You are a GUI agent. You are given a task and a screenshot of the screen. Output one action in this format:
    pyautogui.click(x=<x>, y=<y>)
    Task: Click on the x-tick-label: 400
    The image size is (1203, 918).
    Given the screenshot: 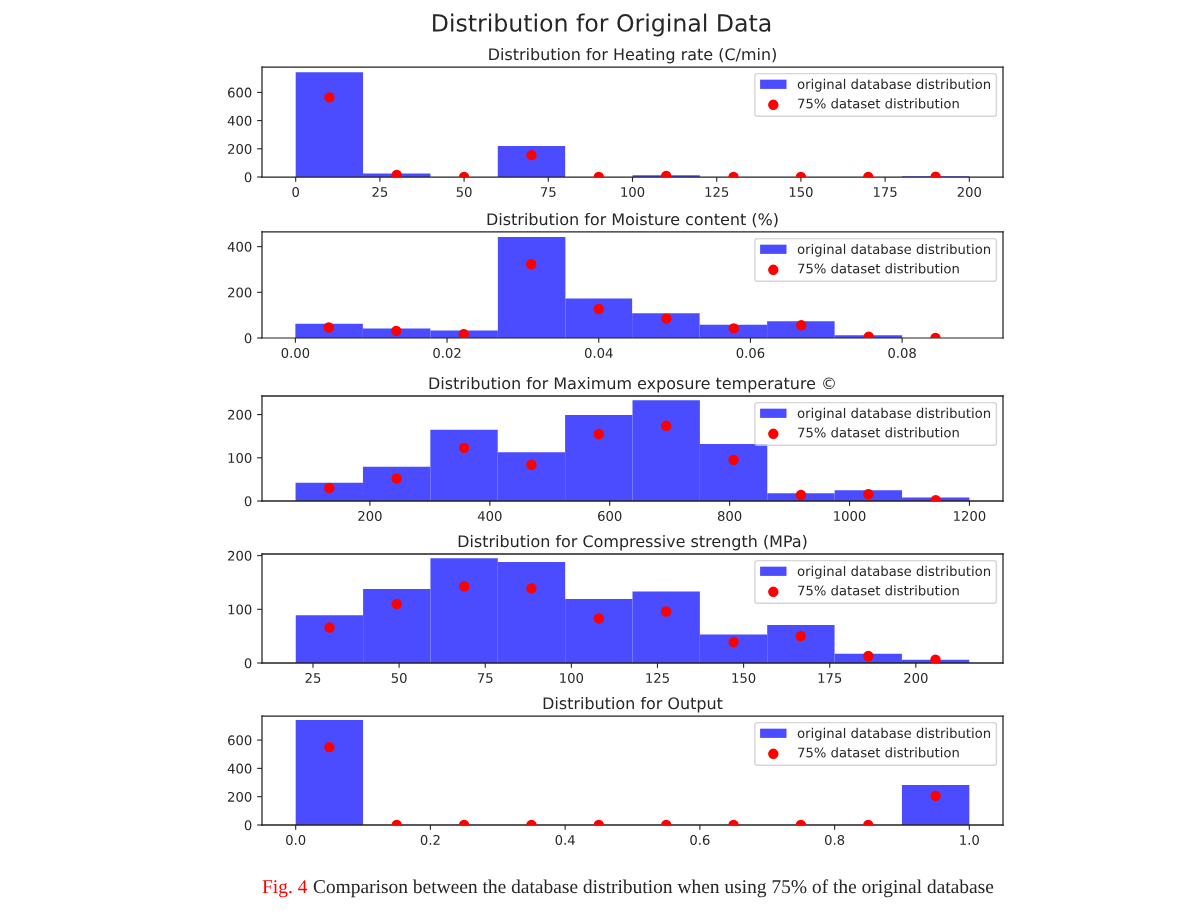 What is the action you would take?
    pyautogui.click(x=489, y=515)
    